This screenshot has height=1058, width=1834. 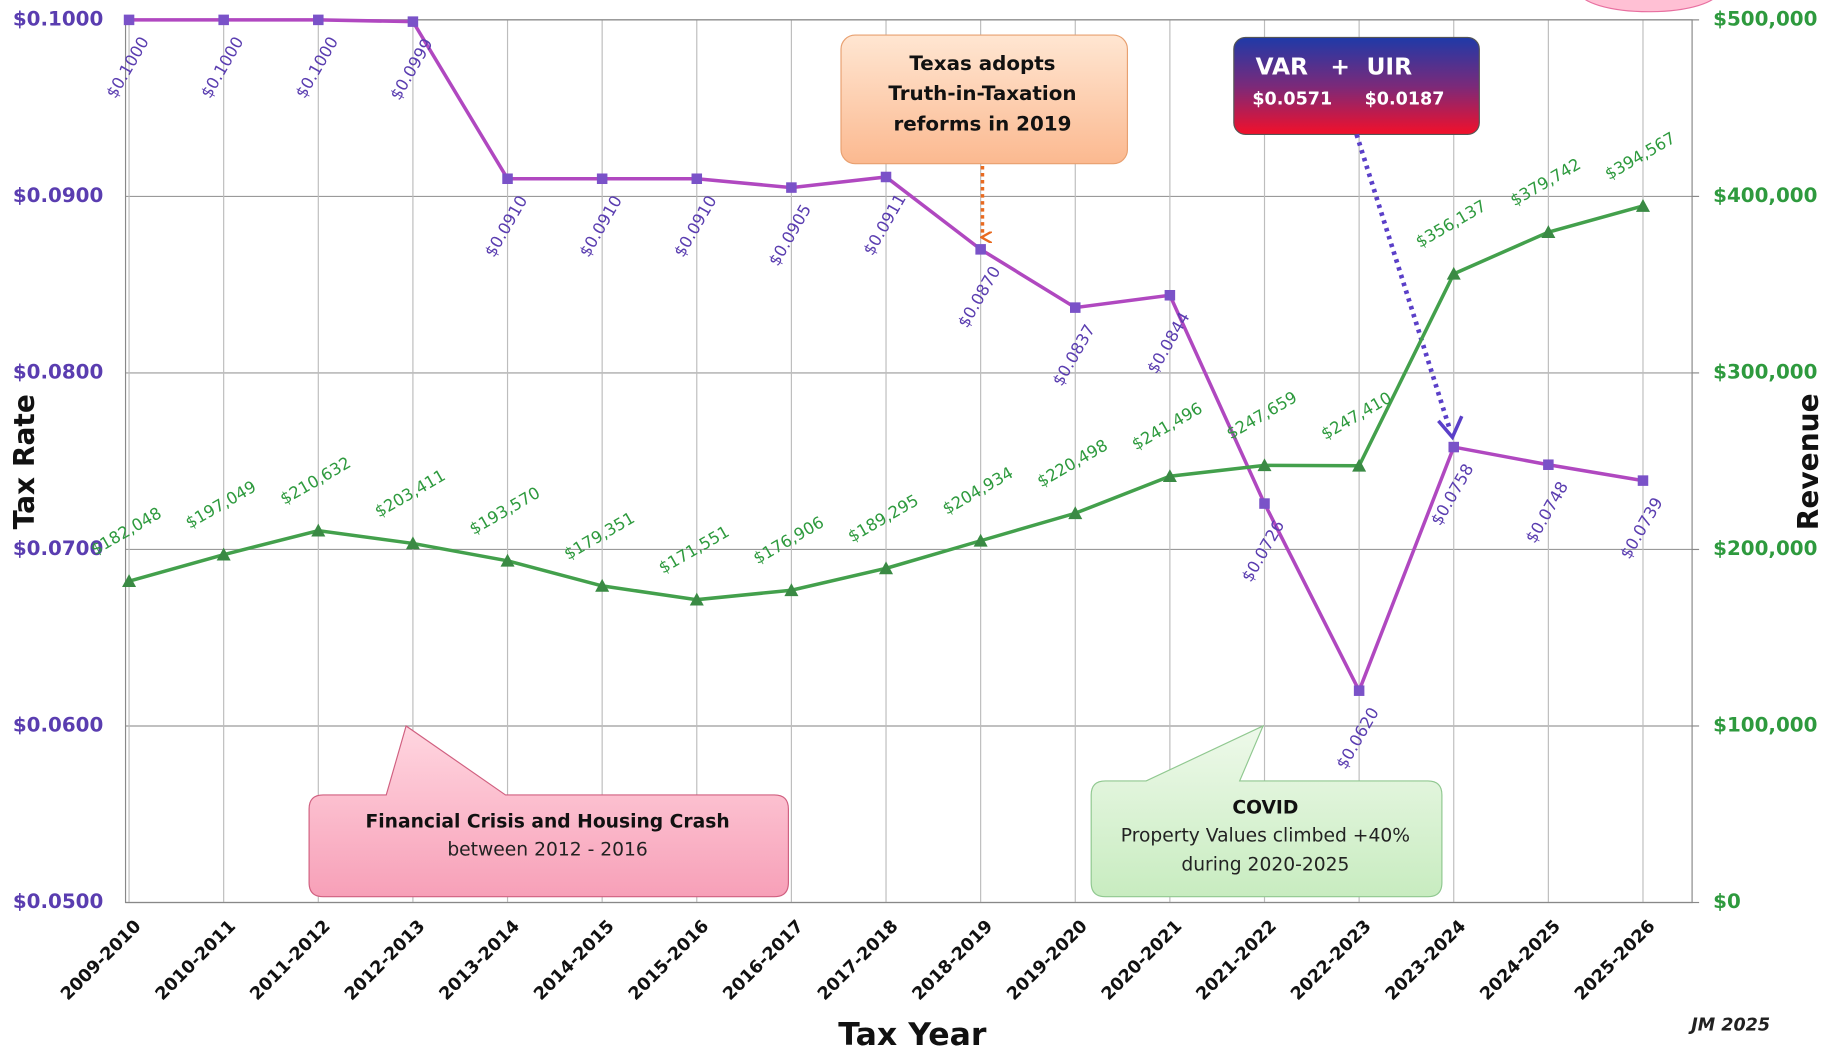 I want to click on data-label: $197,049, so click(x=220, y=504).